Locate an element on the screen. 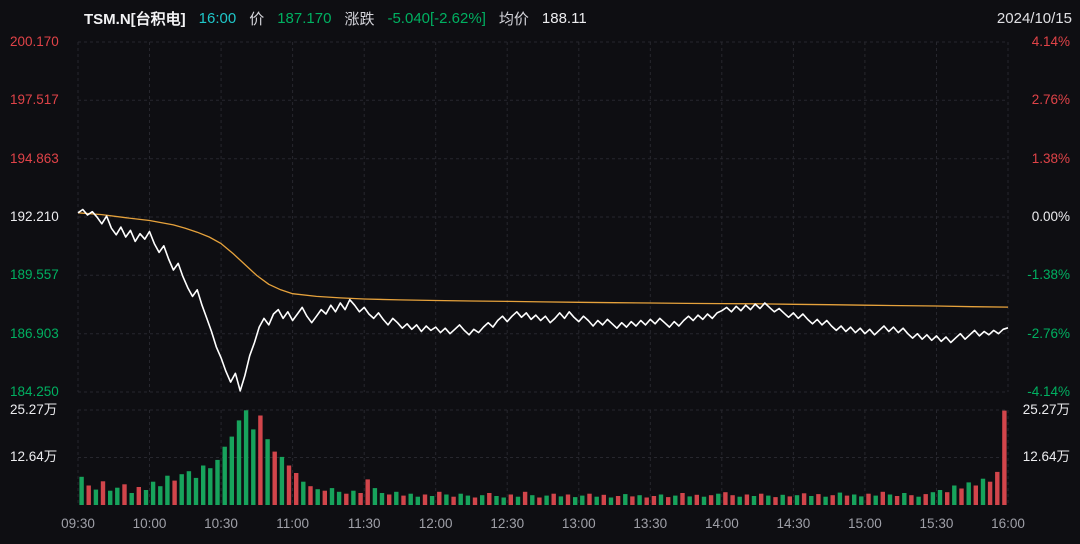  percent-axis-label: 2.76% is located at coordinates (1050, 100).